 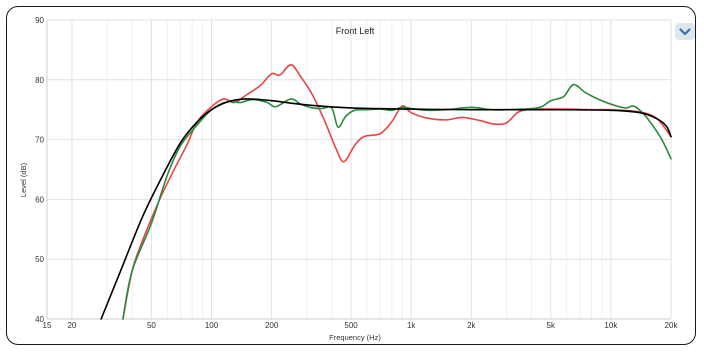 I want to click on chevron-down-icon, so click(x=685, y=31).